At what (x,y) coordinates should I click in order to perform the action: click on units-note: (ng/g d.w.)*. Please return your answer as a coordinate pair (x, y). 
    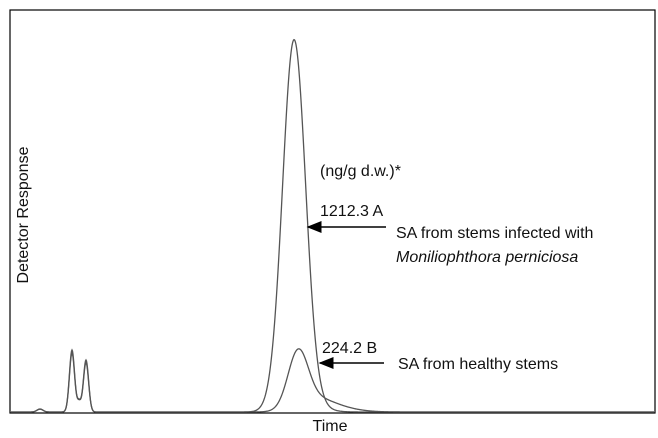
    Looking at the image, I should click on (360, 171).